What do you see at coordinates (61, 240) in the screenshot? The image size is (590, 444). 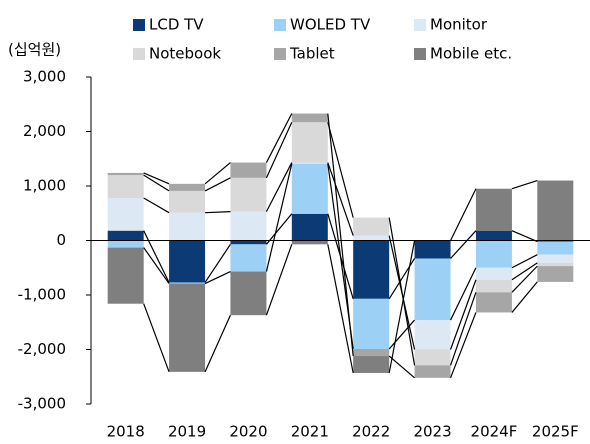 I see `y-tick-label: 0` at bounding box center [61, 240].